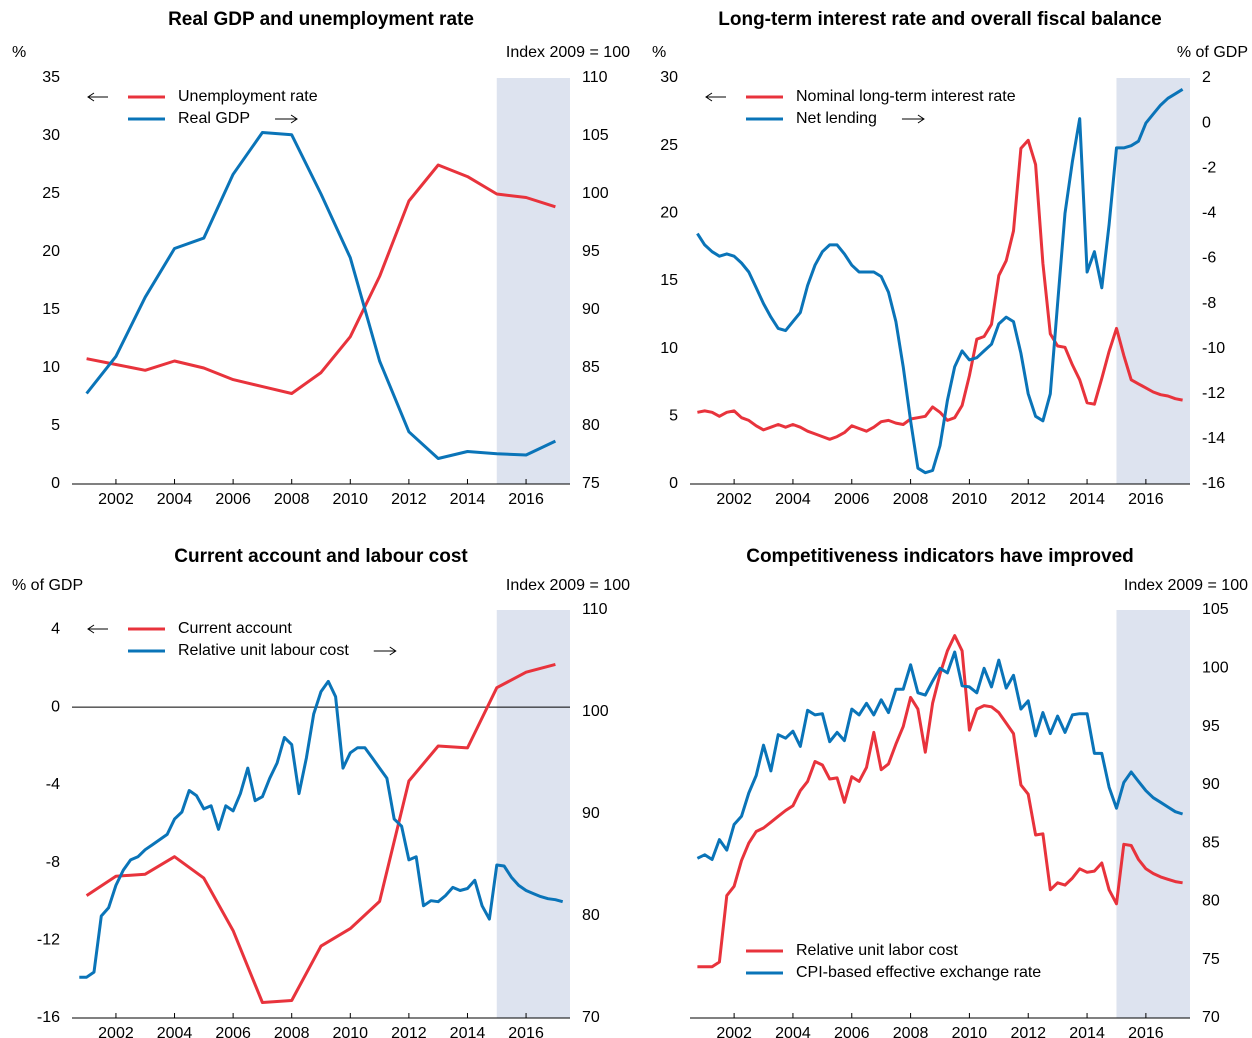  I want to click on chart-title: Current account and labour cost, so click(321, 556).